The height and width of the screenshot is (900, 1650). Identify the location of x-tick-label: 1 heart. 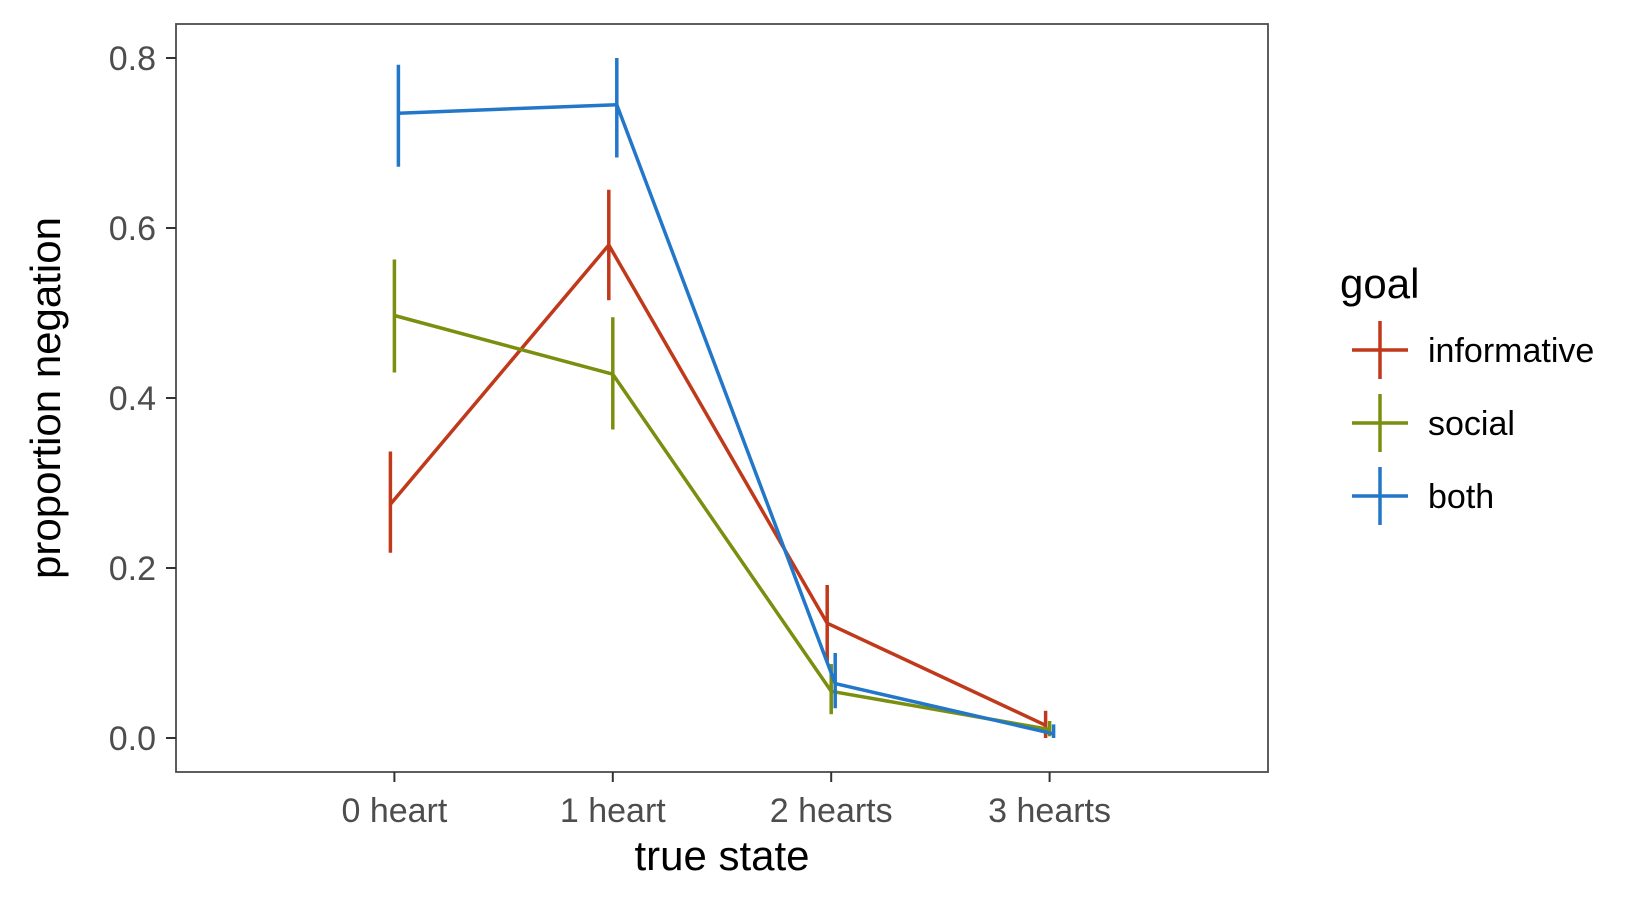
(613, 811).